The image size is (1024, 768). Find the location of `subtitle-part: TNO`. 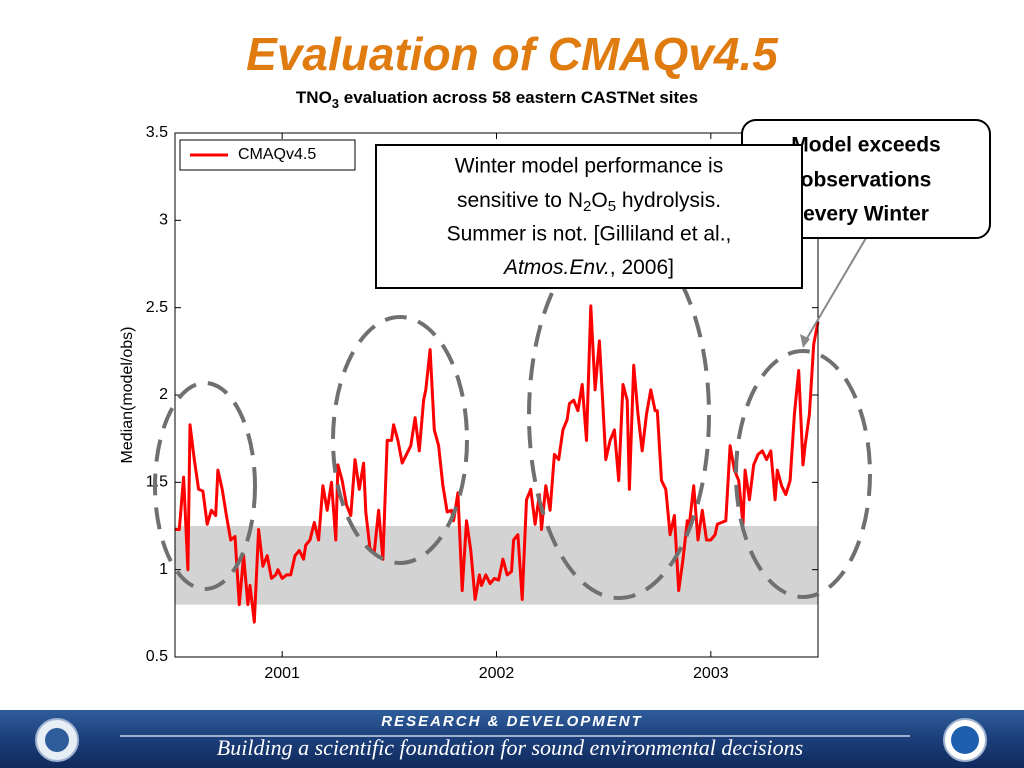

subtitle-part: TNO is located at coordinates (314, 97).